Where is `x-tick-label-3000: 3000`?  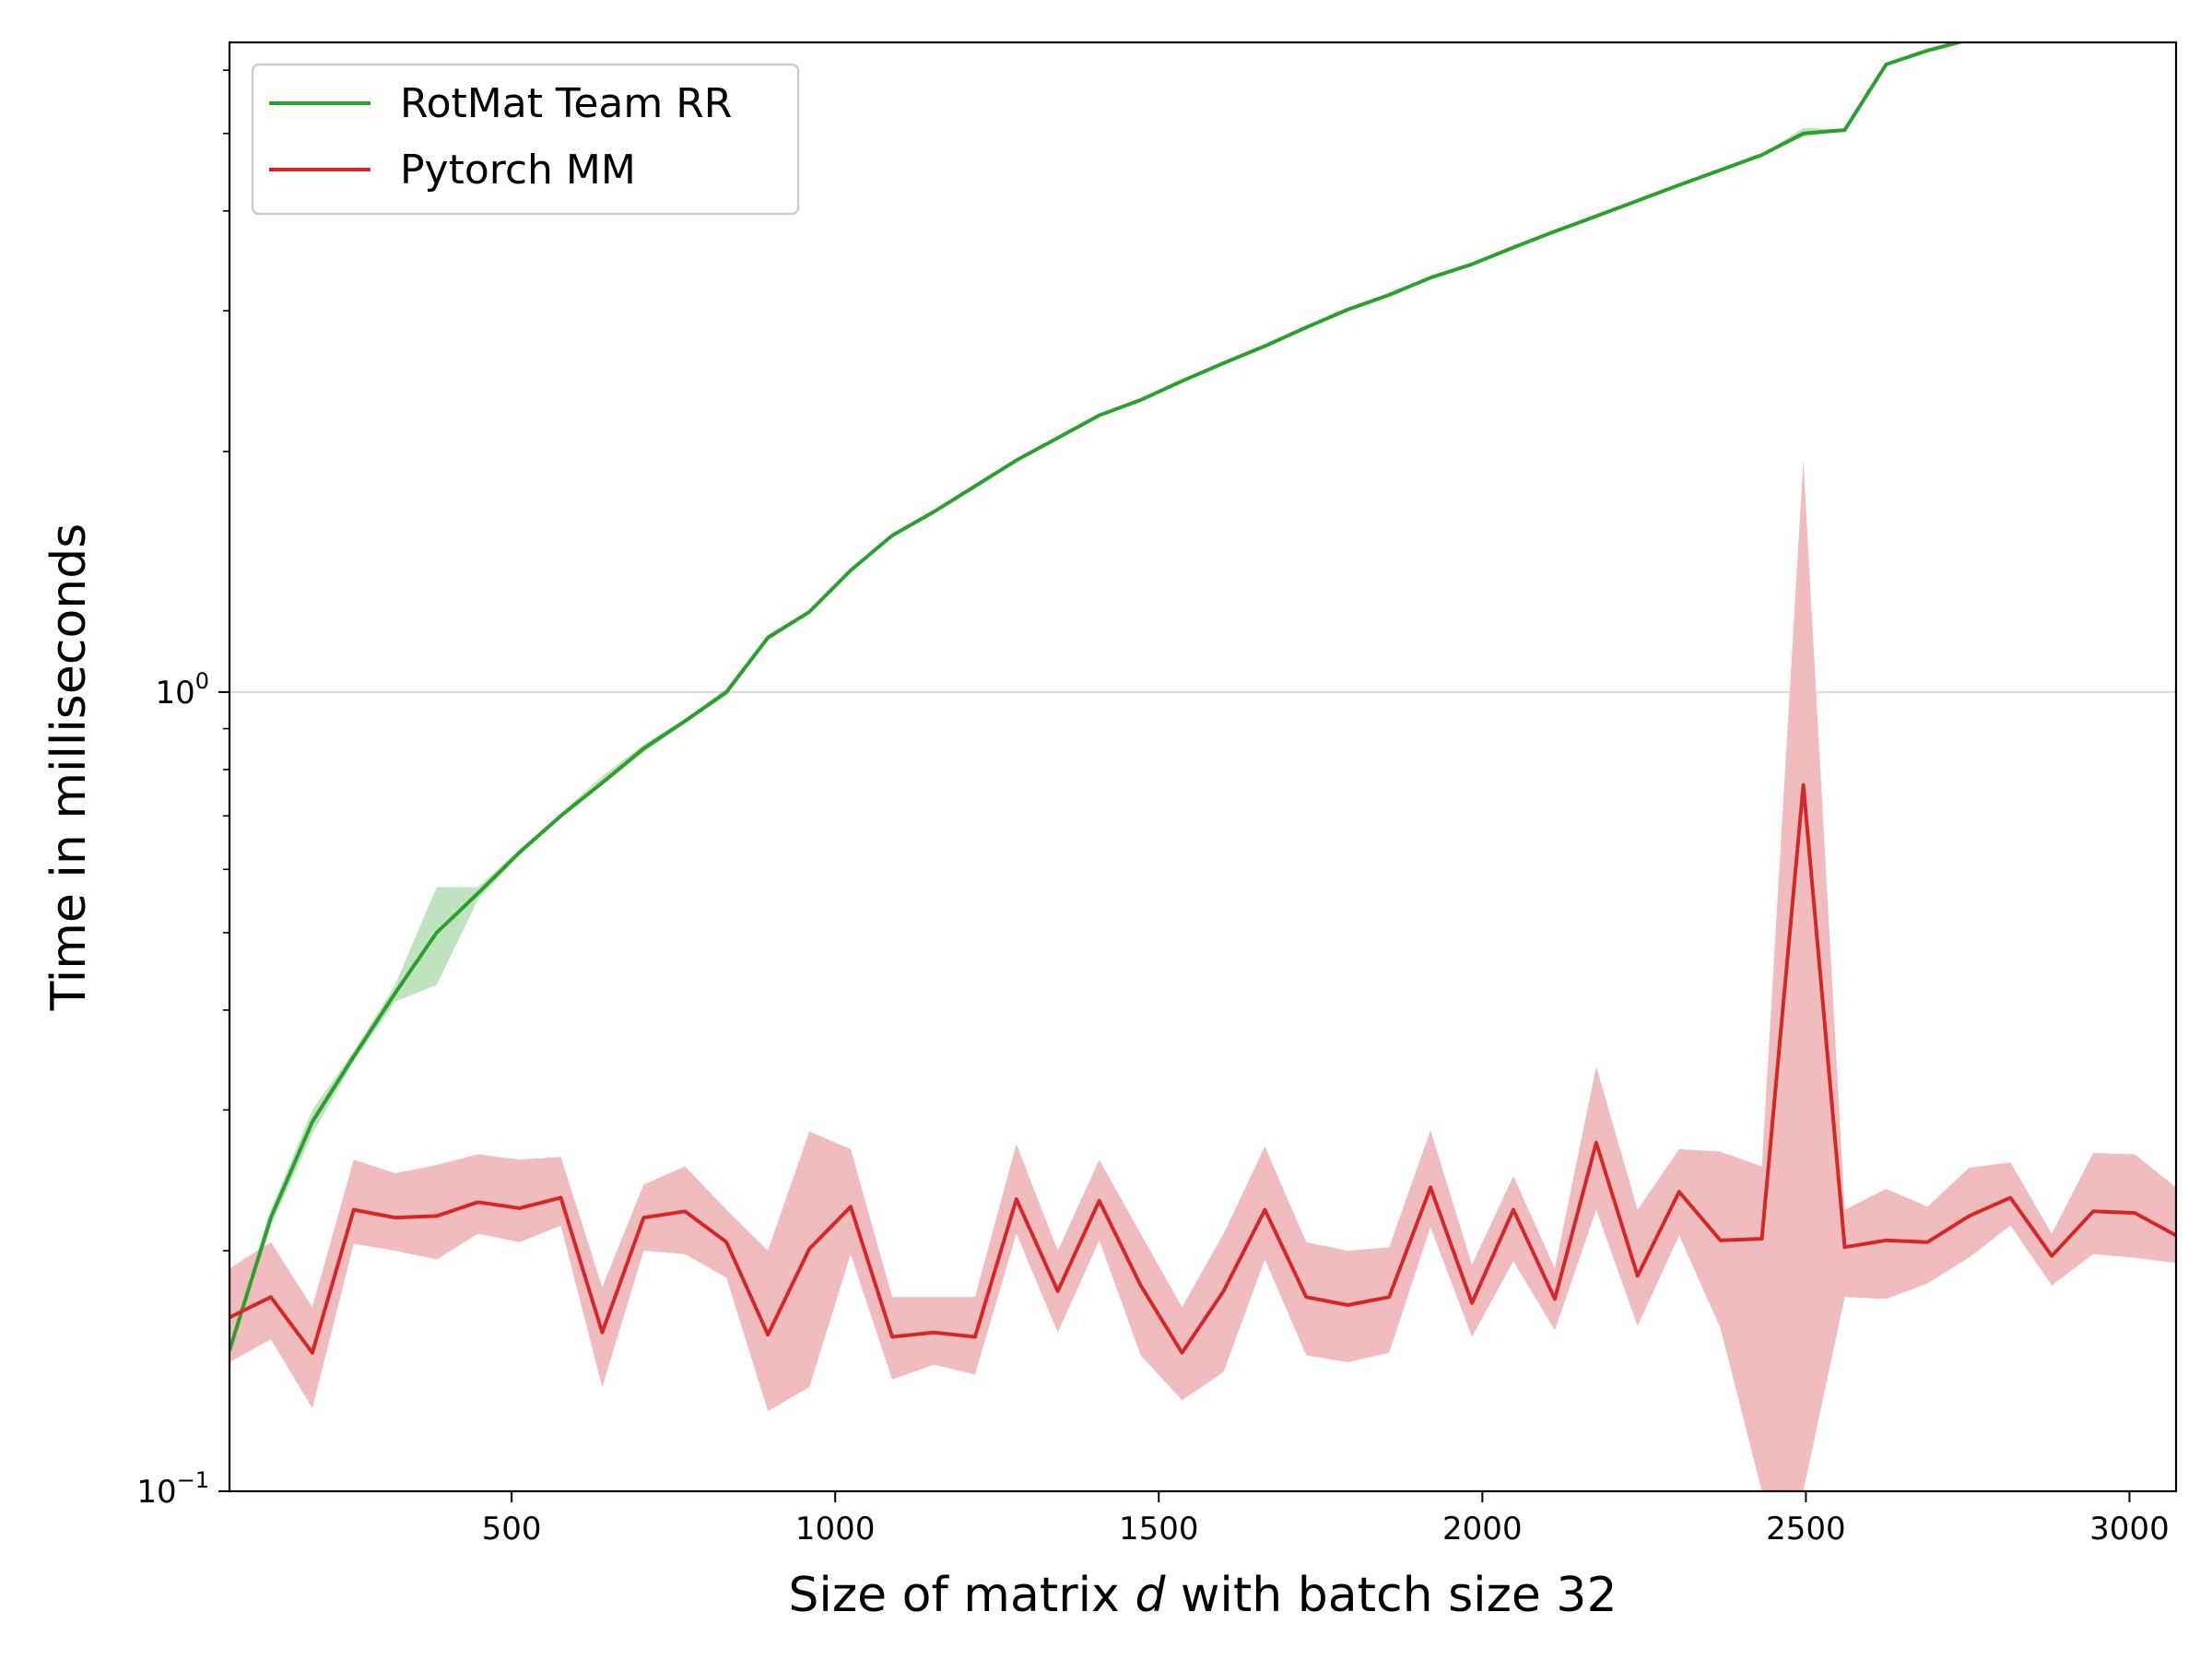
x-tick-label-3000: 3000 is located at coordinates (2129, 1529).